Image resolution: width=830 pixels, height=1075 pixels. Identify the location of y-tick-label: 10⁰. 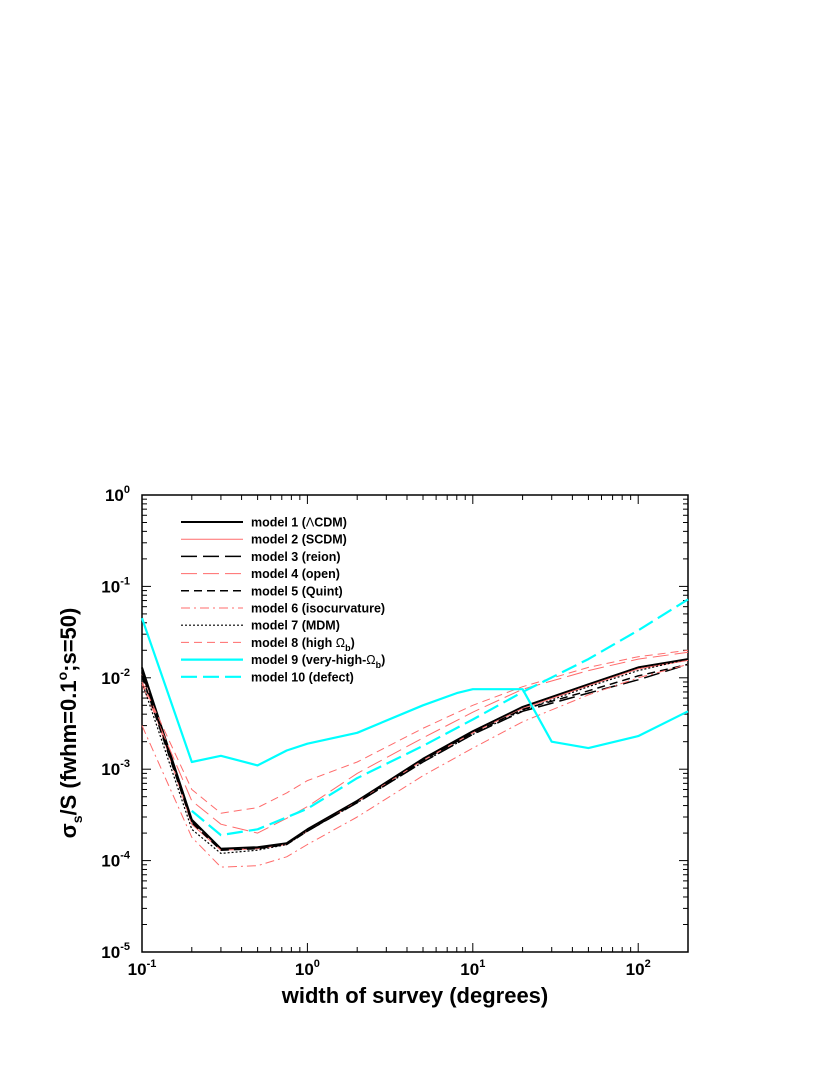
(117, 494).